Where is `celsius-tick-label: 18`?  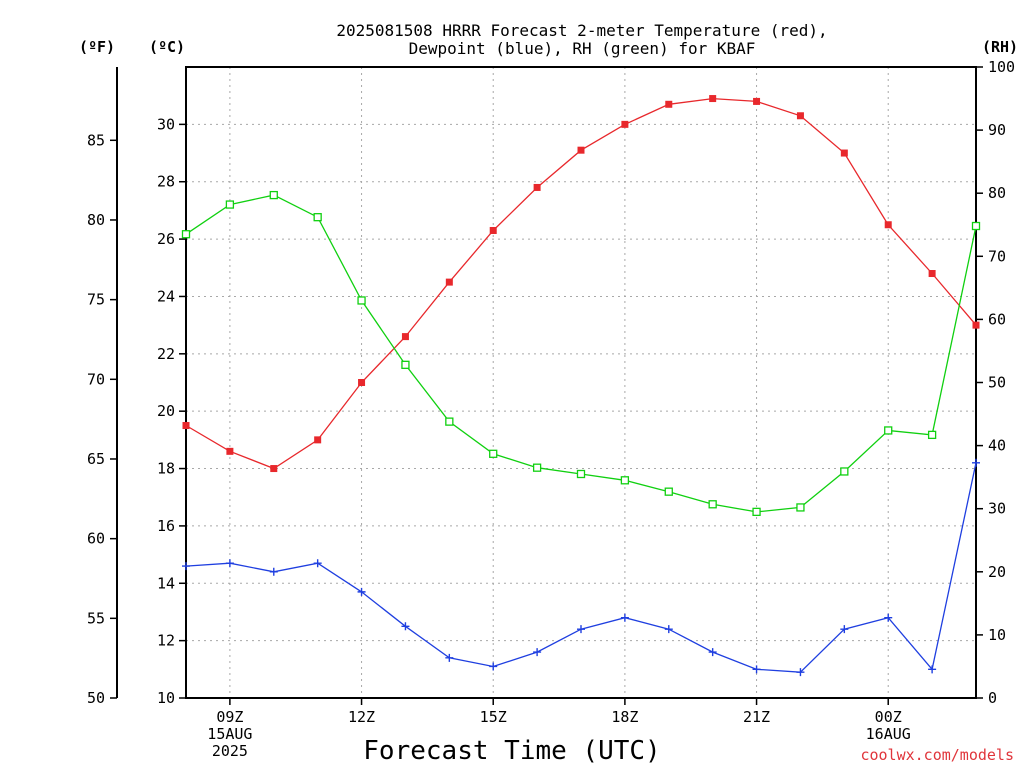
celsius-tick-label: 18 is located at coordinates (166, 469).